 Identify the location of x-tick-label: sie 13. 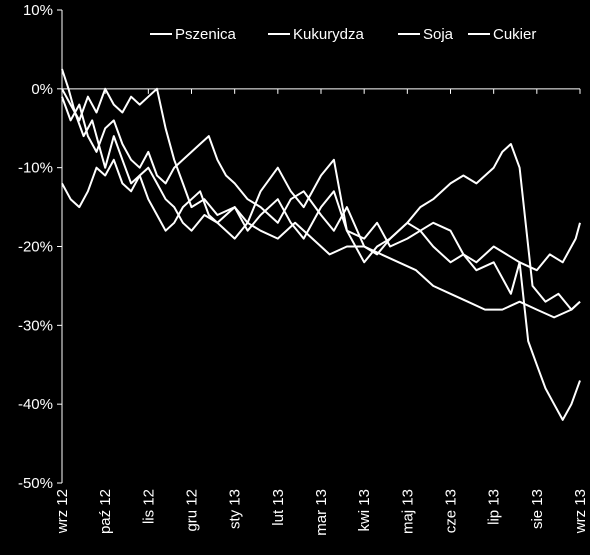
(537, 509).